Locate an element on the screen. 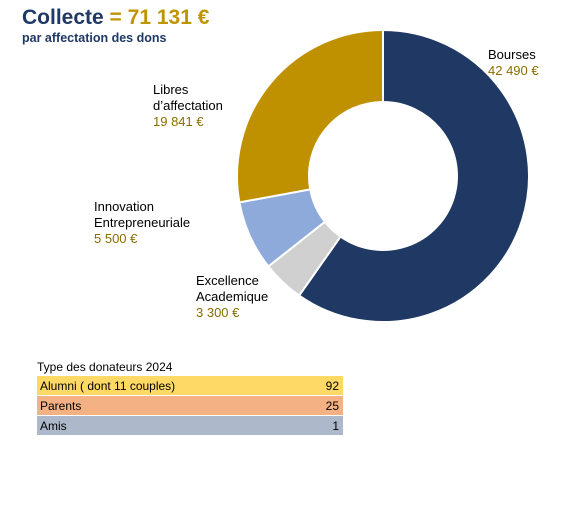 This screenshot has height=505, width=583. slice-value-label: 42 490 € is located at coordinates (513, 70).